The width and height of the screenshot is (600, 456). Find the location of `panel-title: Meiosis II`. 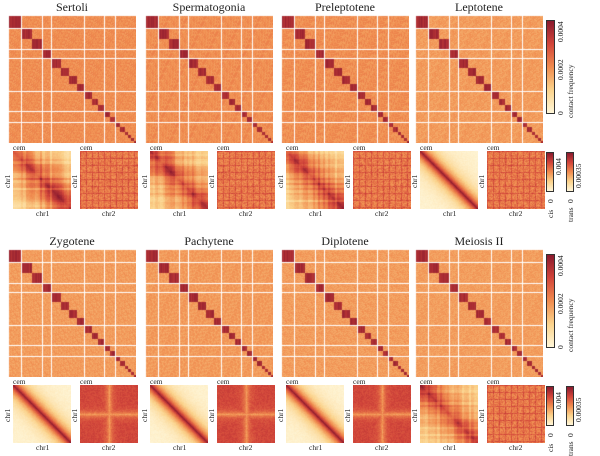

panel-title: Meiosis II is located at coordinates (479, 241).